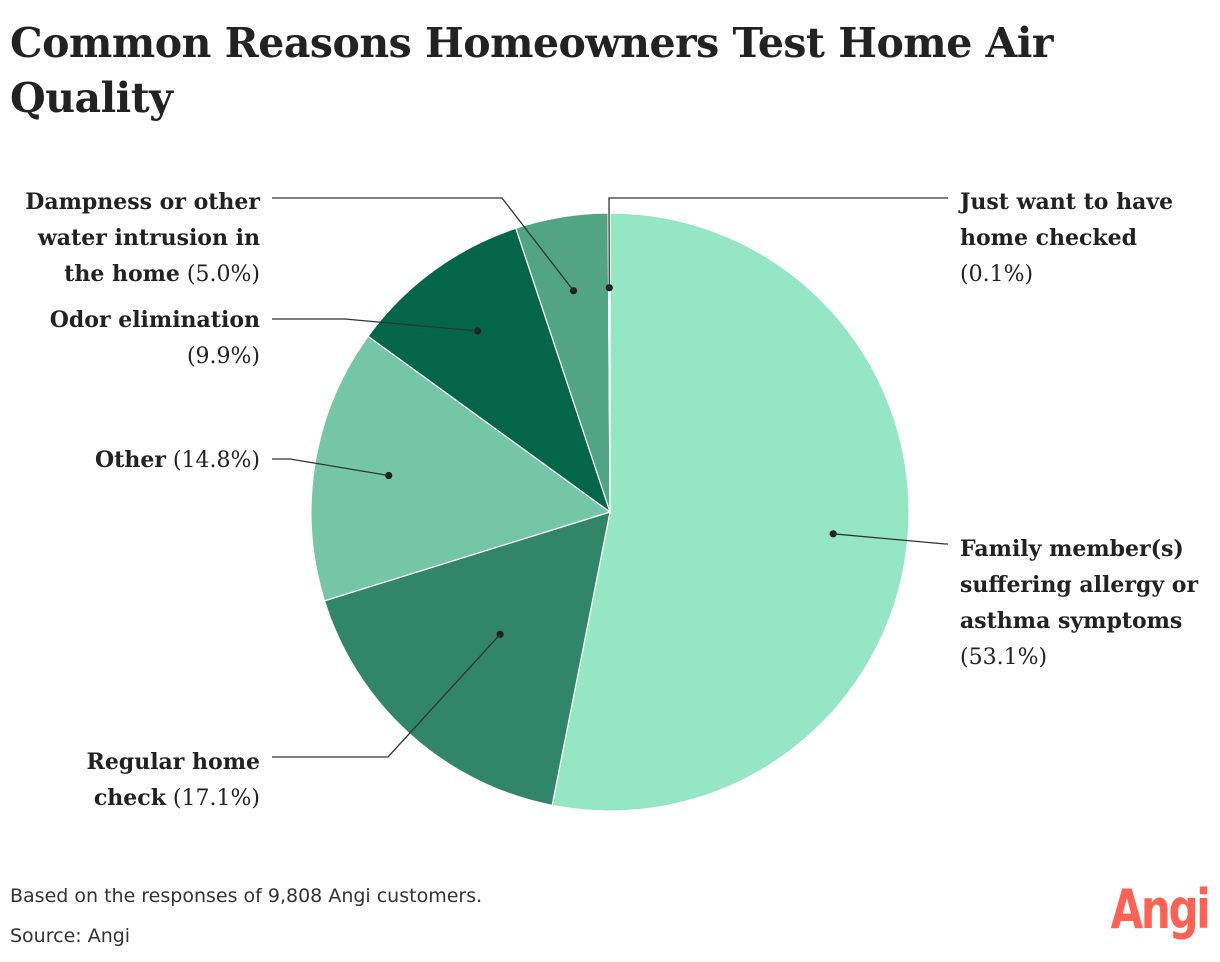 The width and height of the screenshot is (1220, 962). Describe the element at coordinates (1160, 909) in the screenshot. I see `angi-logo: Angi` at that location.